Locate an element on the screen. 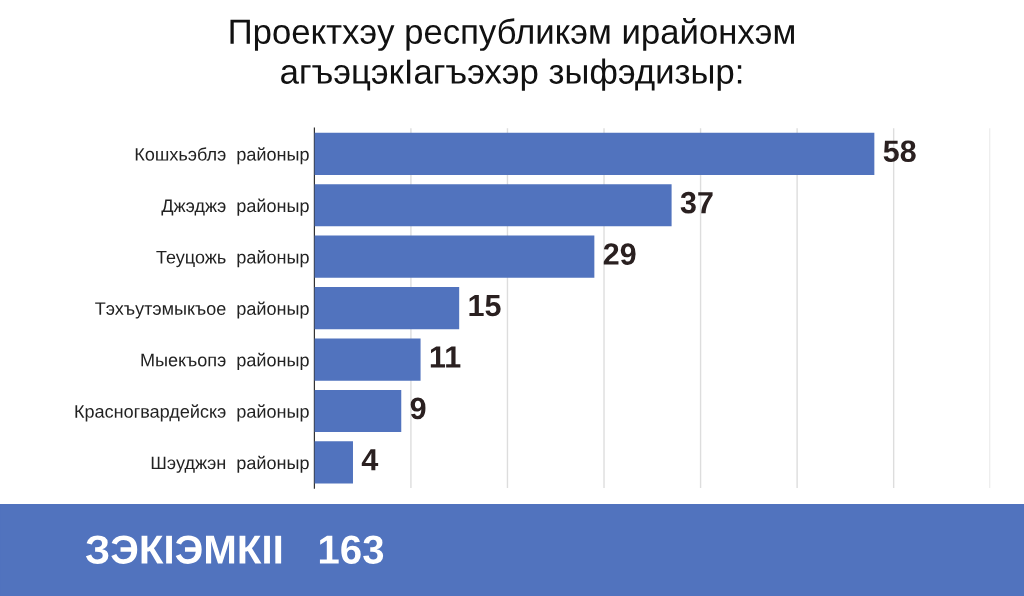  y-tick-label: Тэхъутэмыкъое районыр is located at coordinates (202, 310).